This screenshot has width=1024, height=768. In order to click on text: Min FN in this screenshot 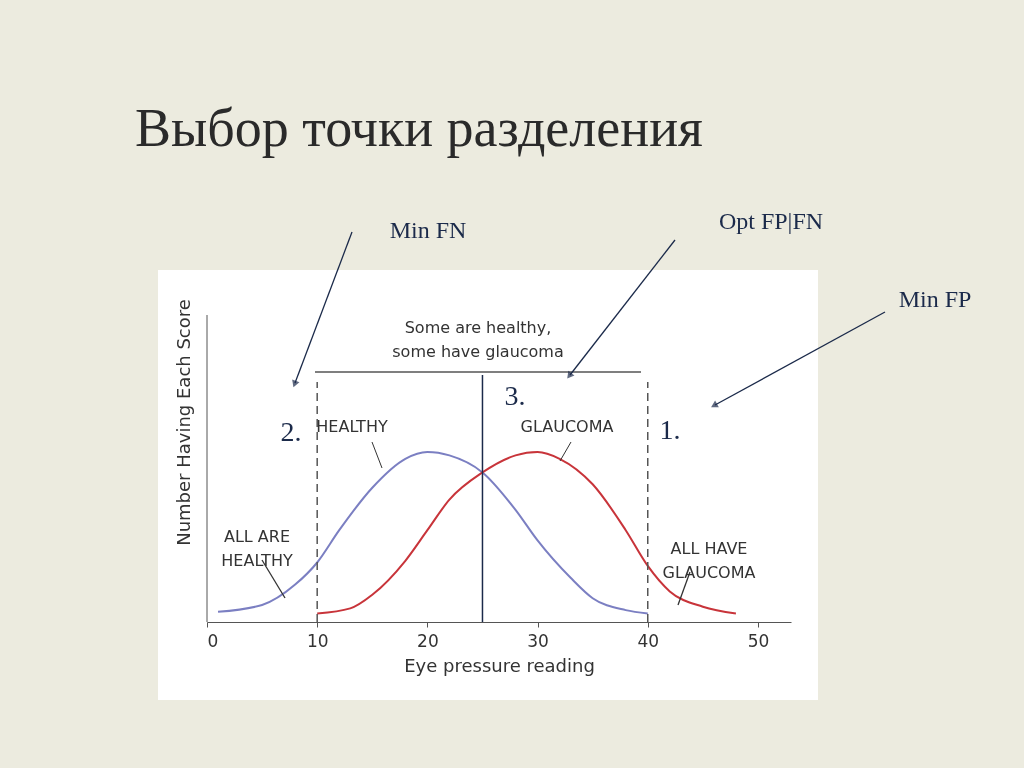, I will do `click(428, 230)`.